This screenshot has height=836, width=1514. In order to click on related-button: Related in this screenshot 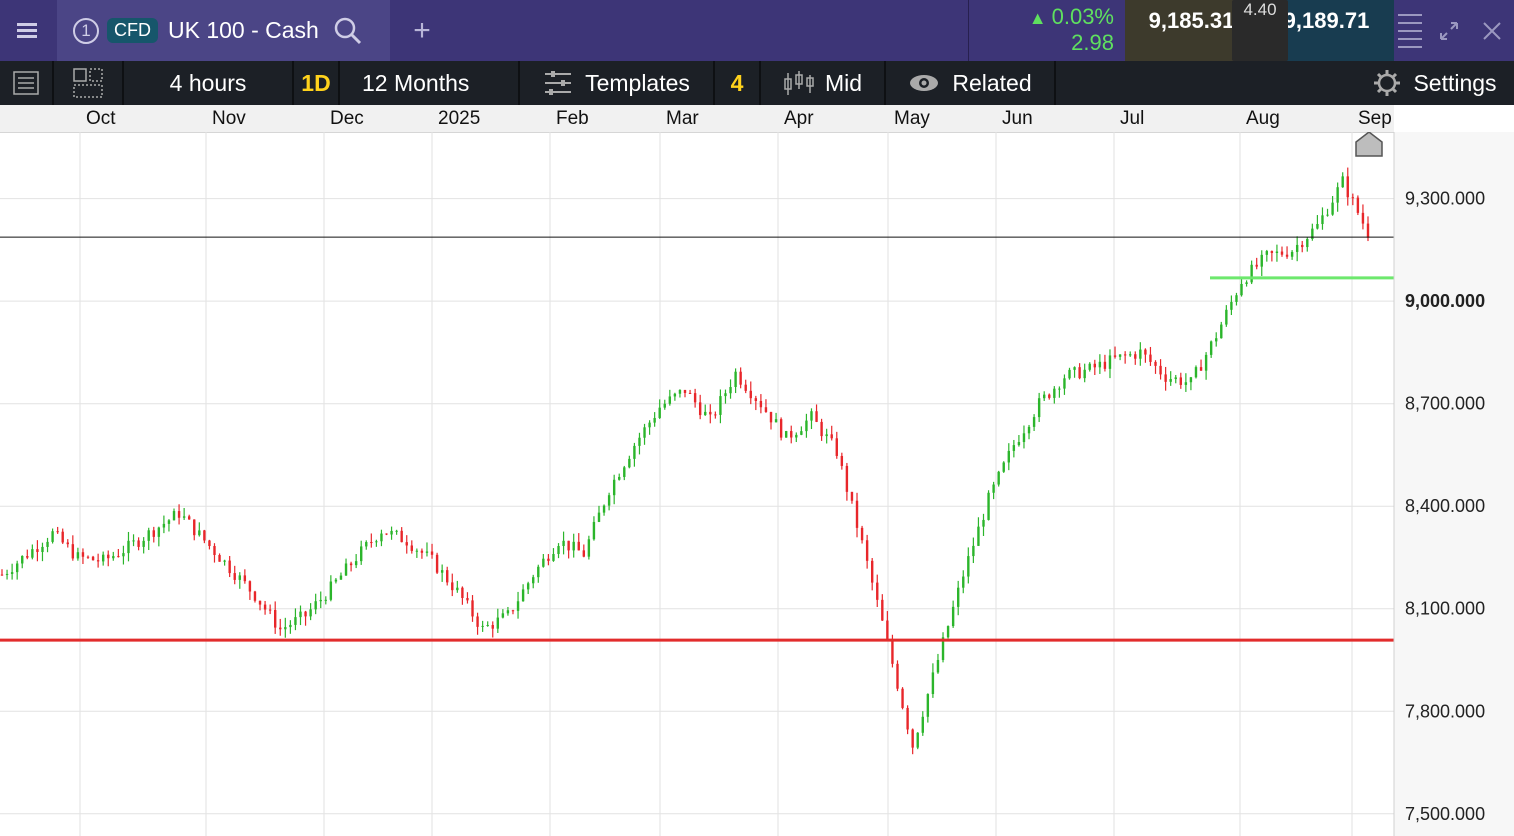, I will do `click(971, 83)`.